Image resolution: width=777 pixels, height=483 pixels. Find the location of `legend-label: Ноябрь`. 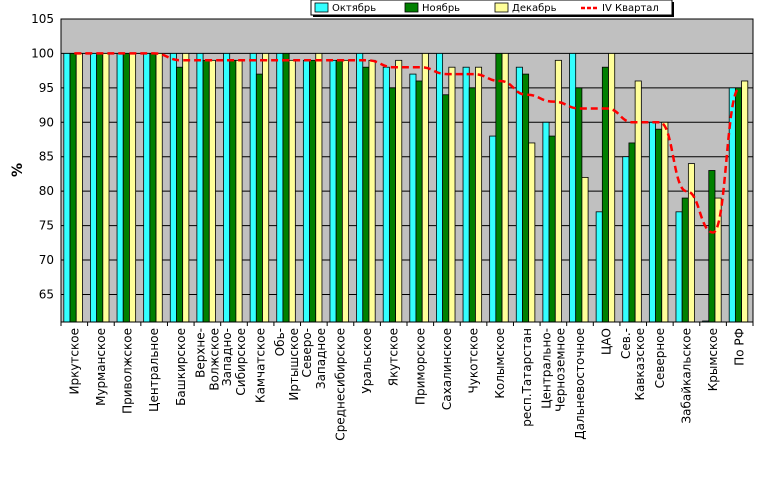

legend-label: Ноябрь is located at coordinates (441, 8).